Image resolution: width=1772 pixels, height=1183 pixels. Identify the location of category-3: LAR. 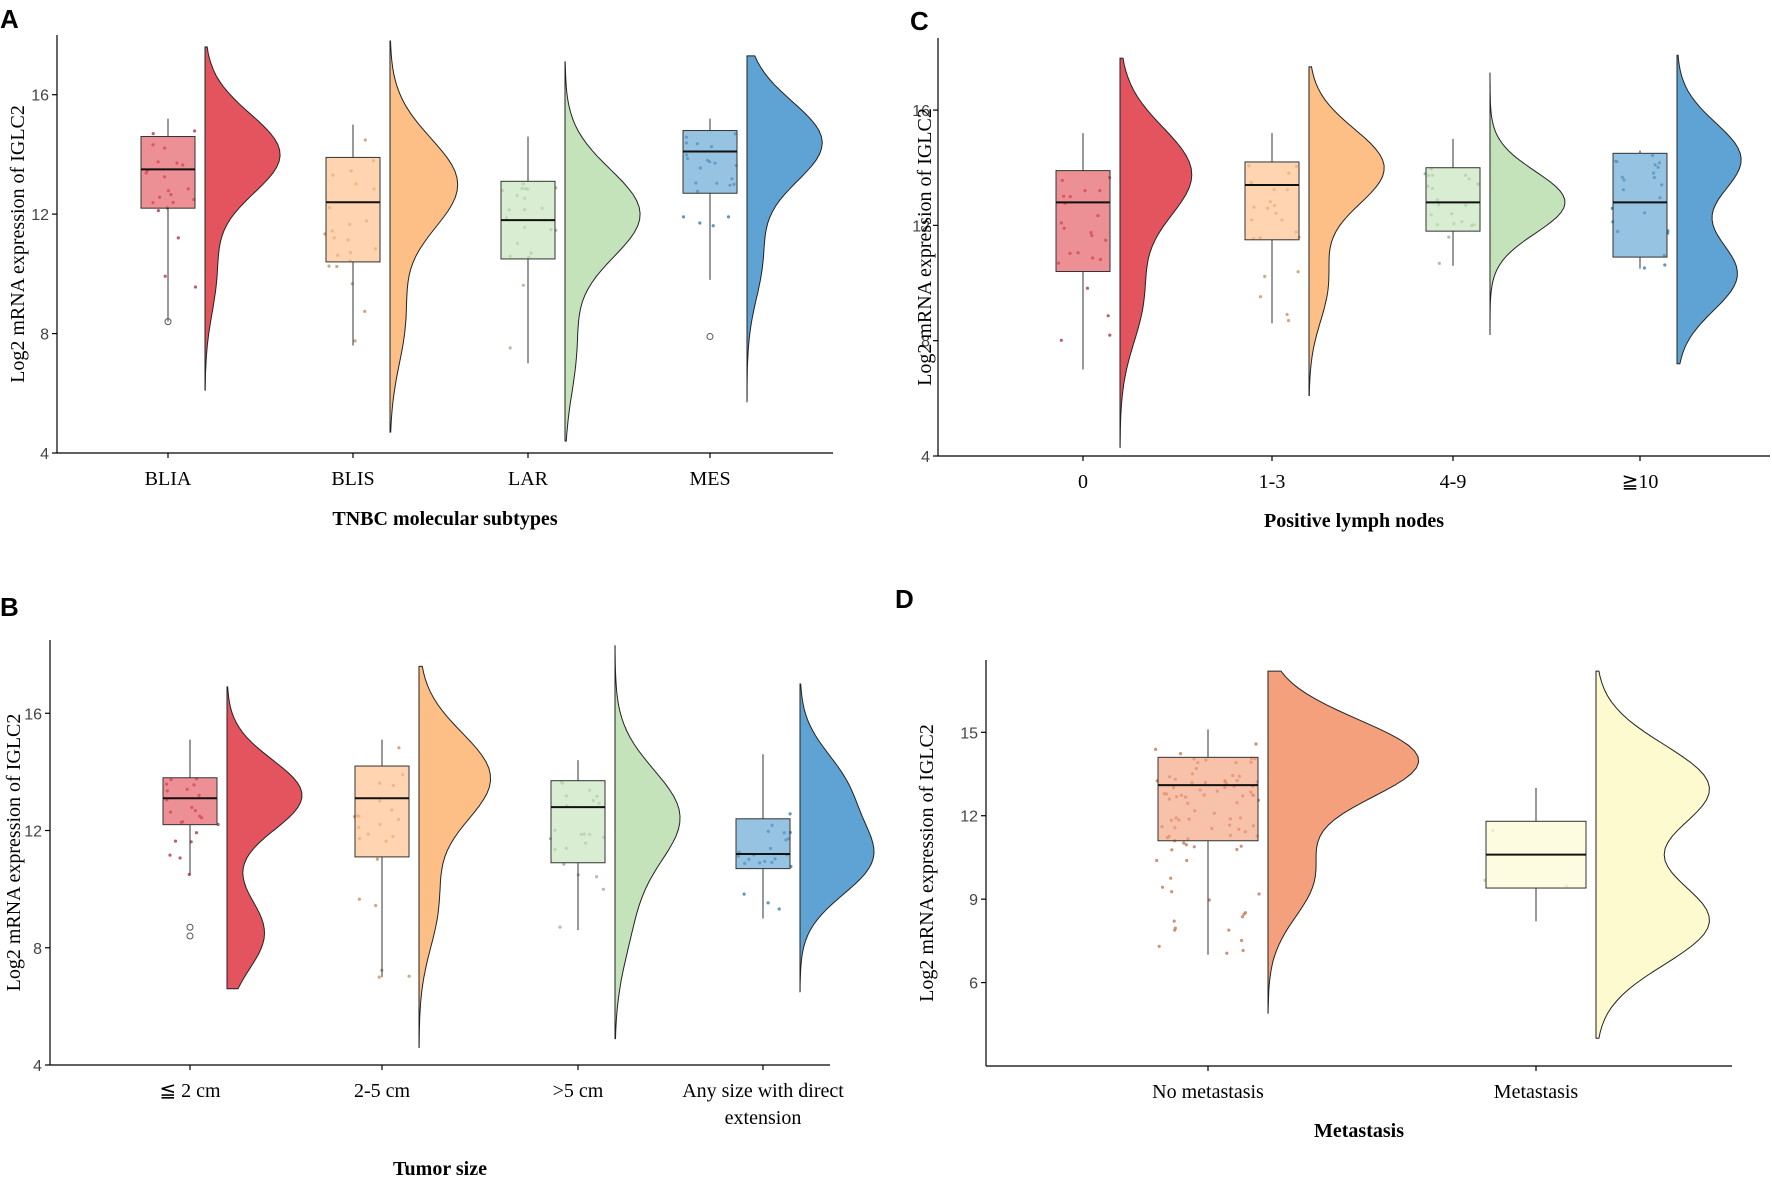
(570, 275).